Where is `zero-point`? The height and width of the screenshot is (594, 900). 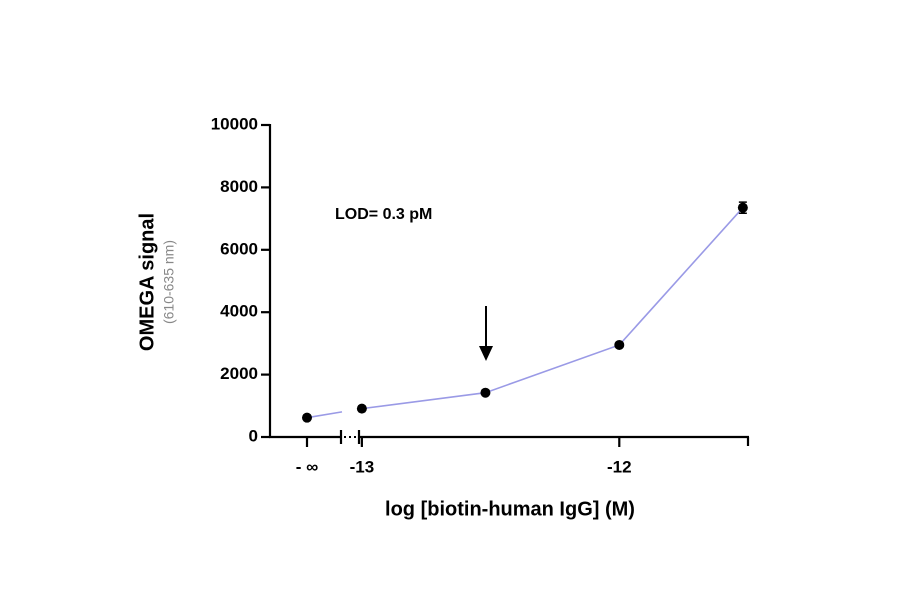 zero-point is located at coordinates (307, 417).